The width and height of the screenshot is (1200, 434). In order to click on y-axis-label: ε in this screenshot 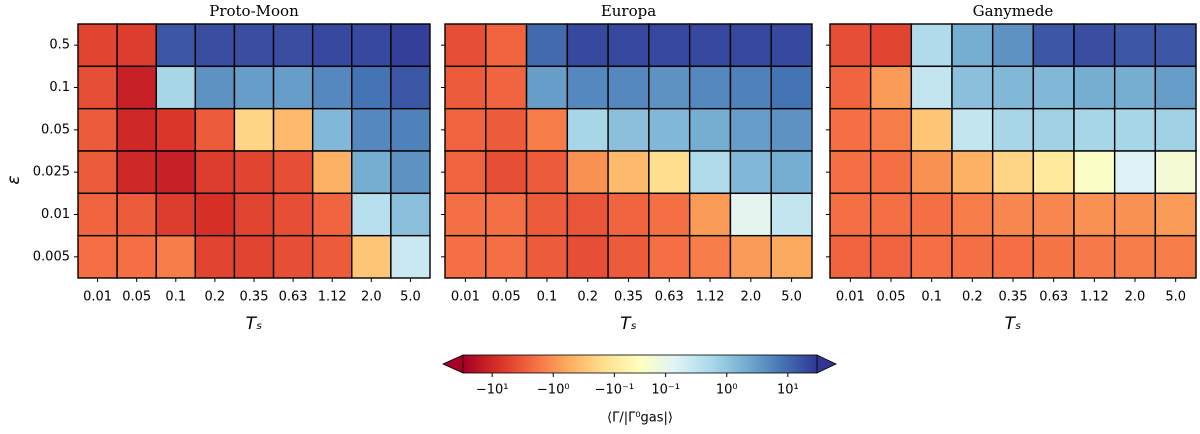, I will do `click(14, 179)`.